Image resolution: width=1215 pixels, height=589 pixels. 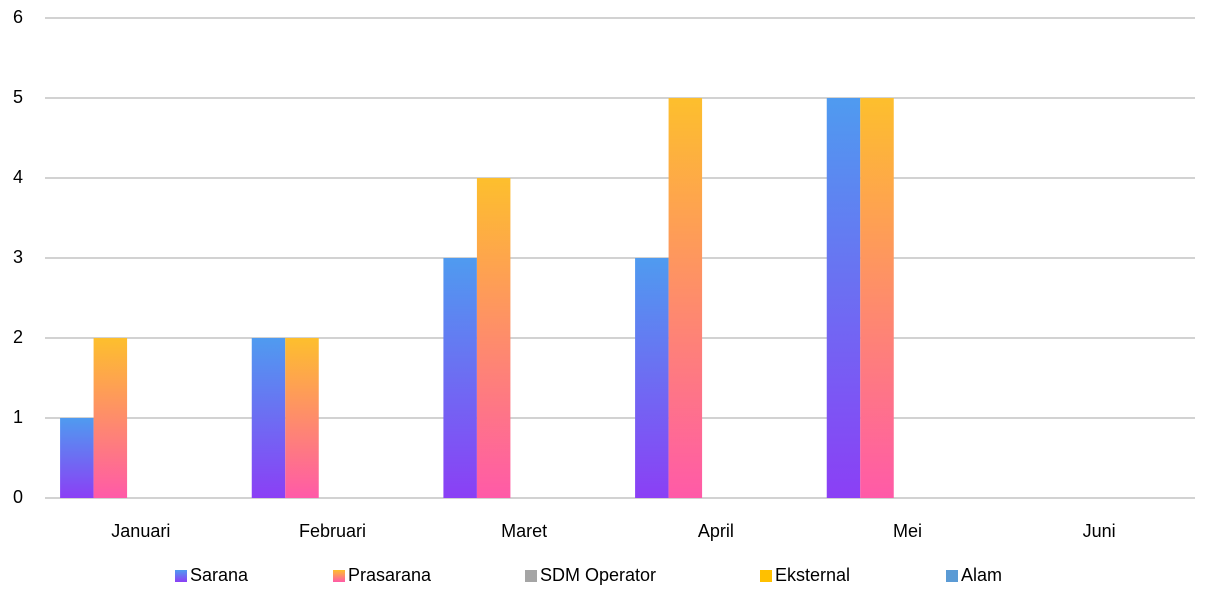 What do you see at coordinates (18, 17) in the screenshot?
I see `y-tick-label: 6` at bounding box center [18, 17].